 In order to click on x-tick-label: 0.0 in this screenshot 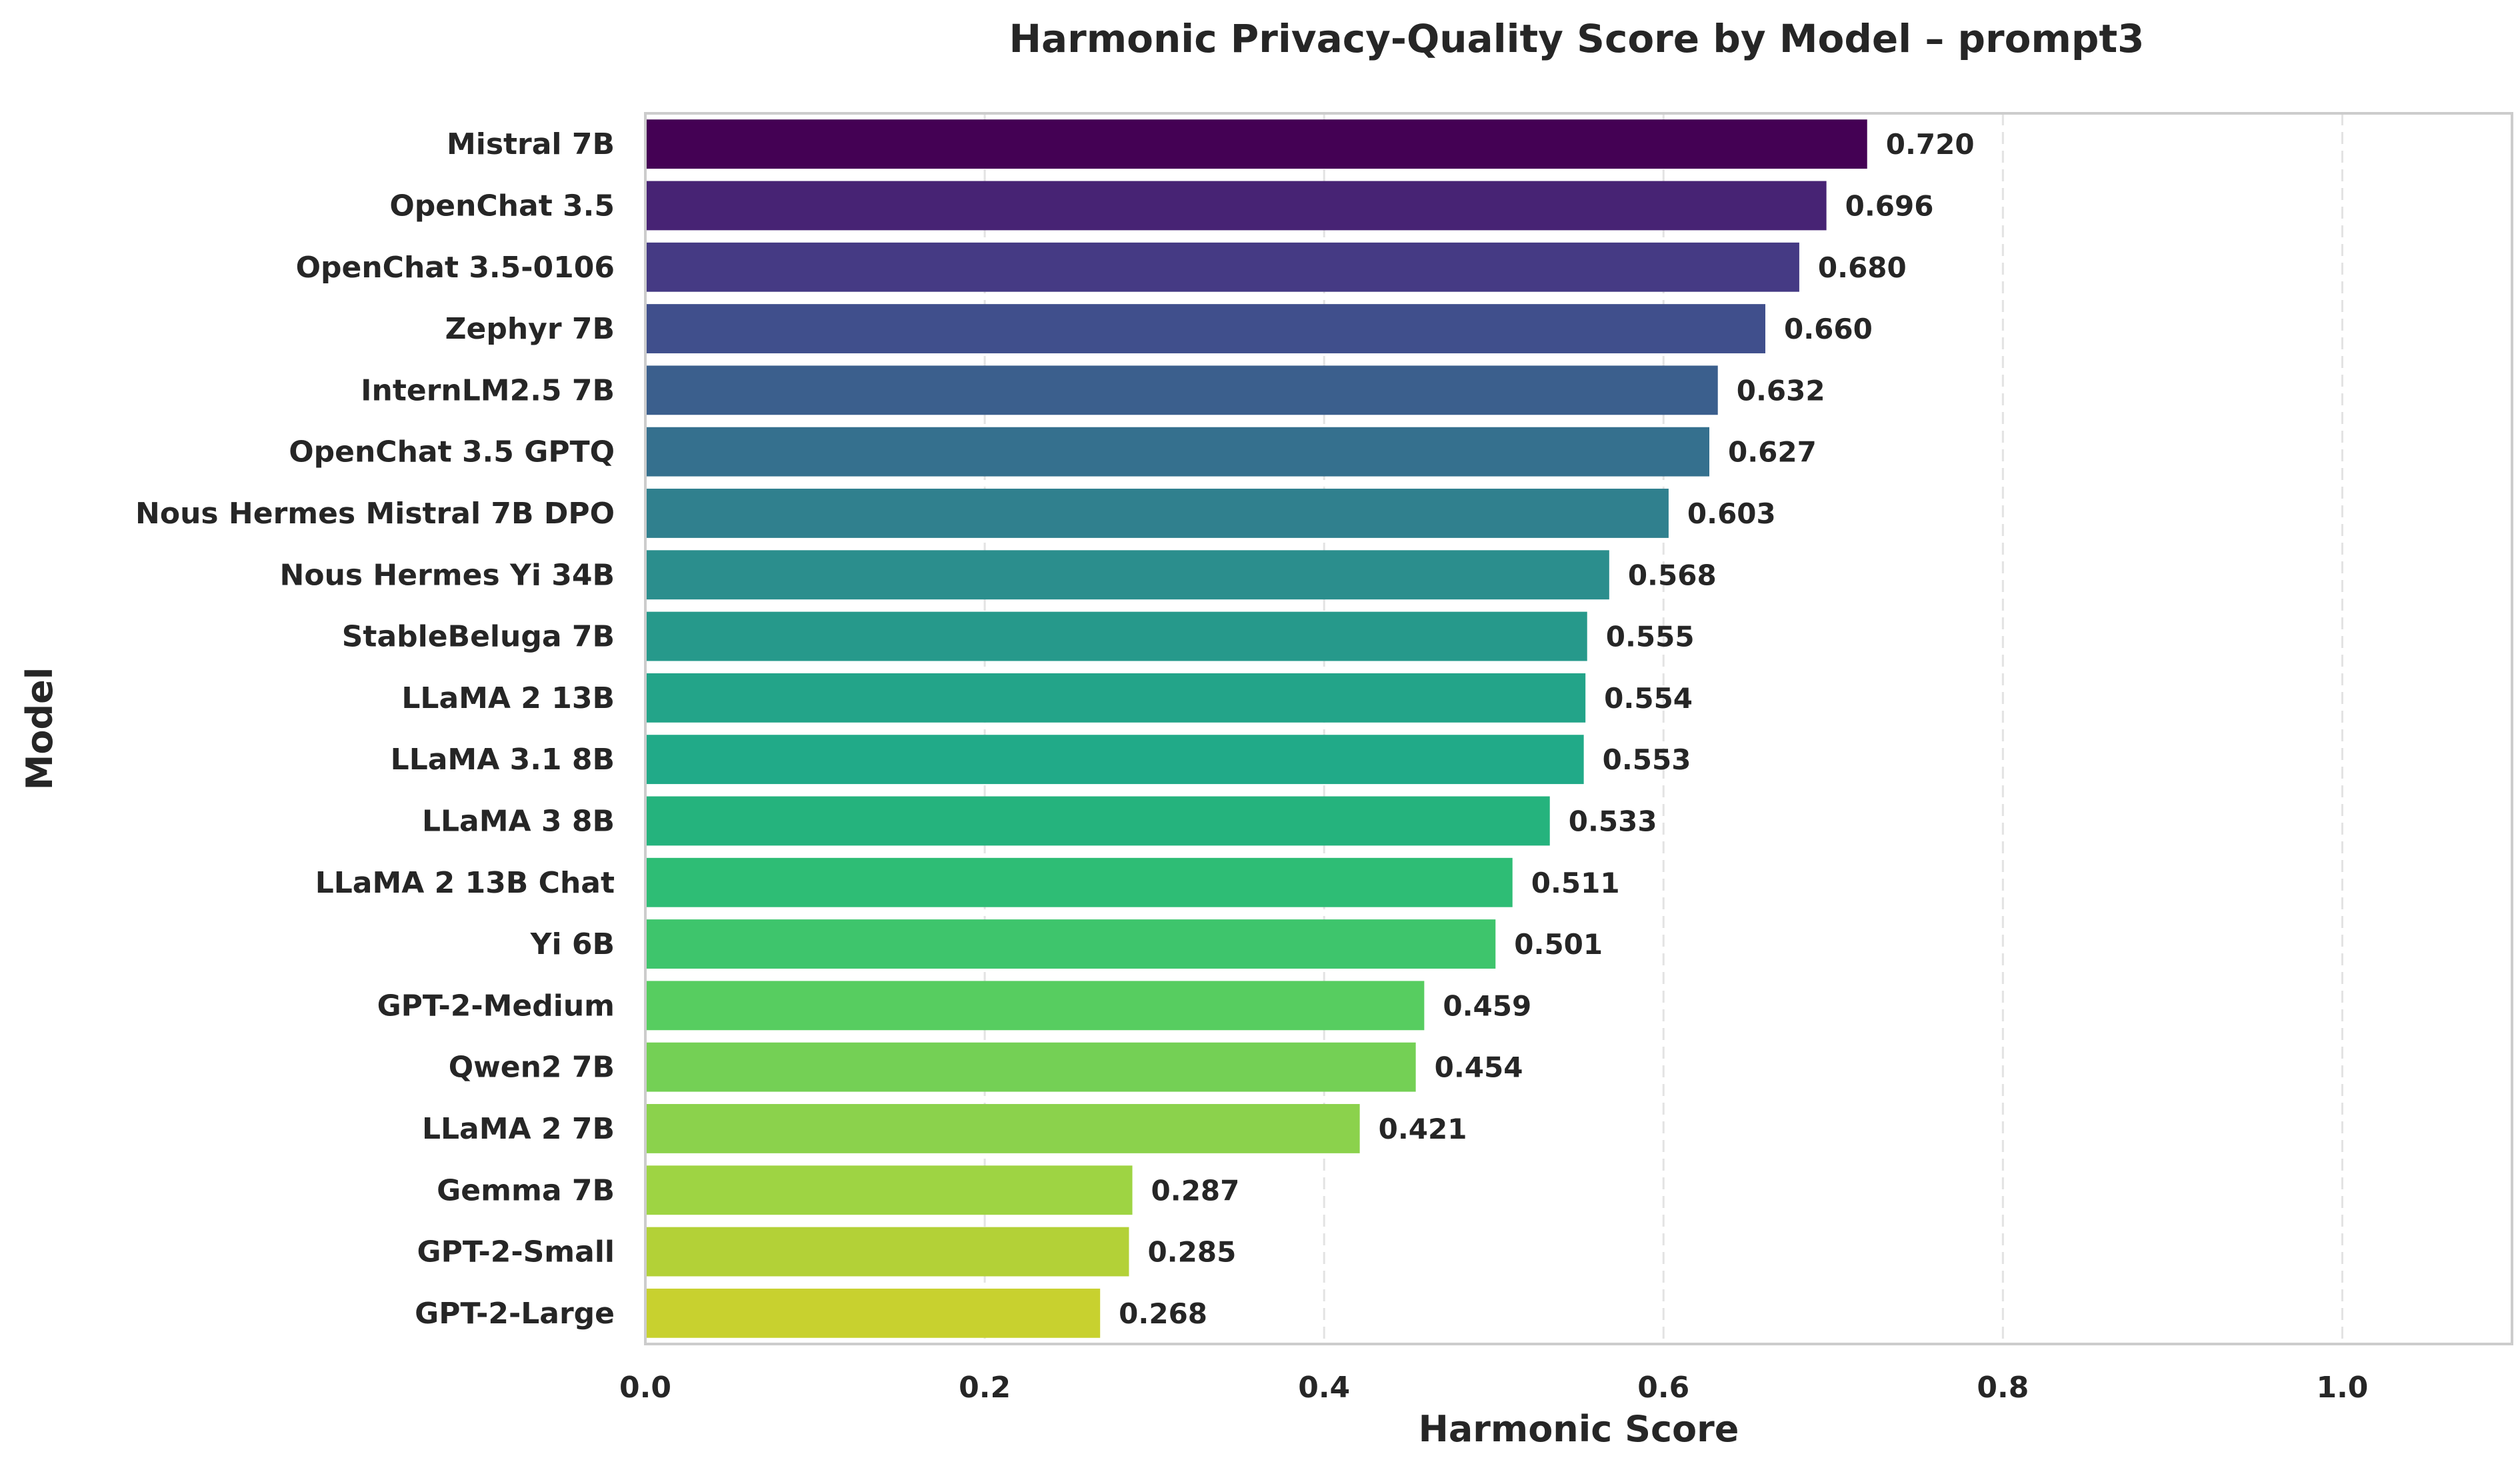, I will do `click(645, 1388)`.